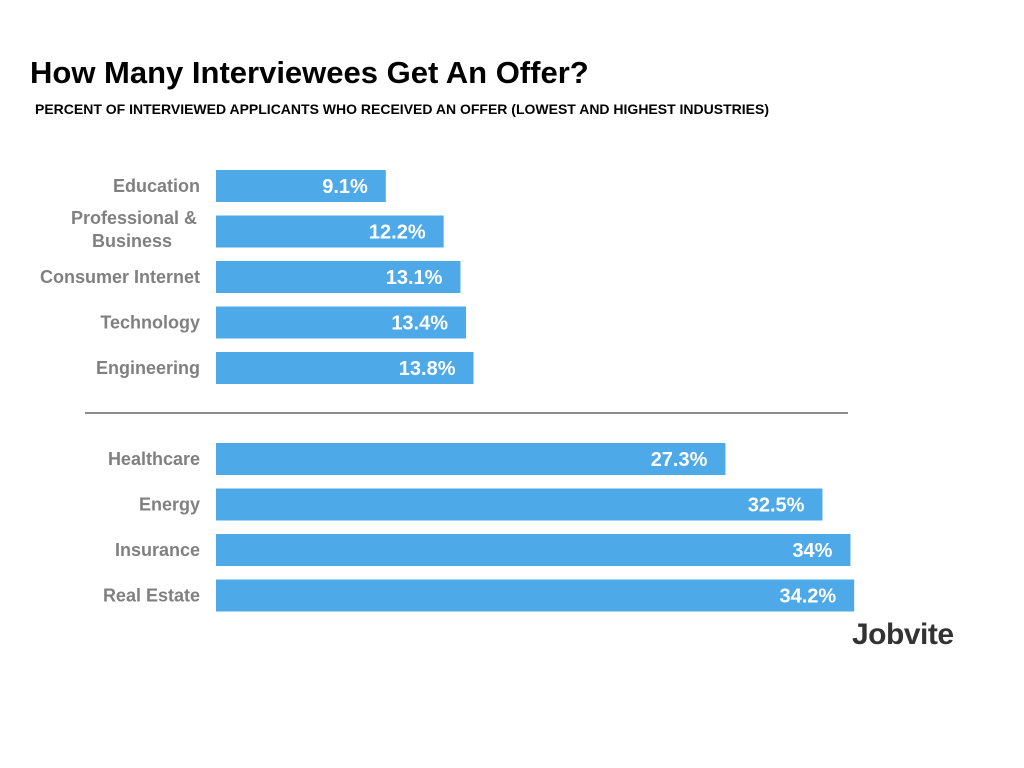 The width and height of the screenshot is (1024, 768). Describe the element at coordinates (309, 72) in the screenshot. I see `chart-title: How Many Interviewees Get An Offer?` at that location.